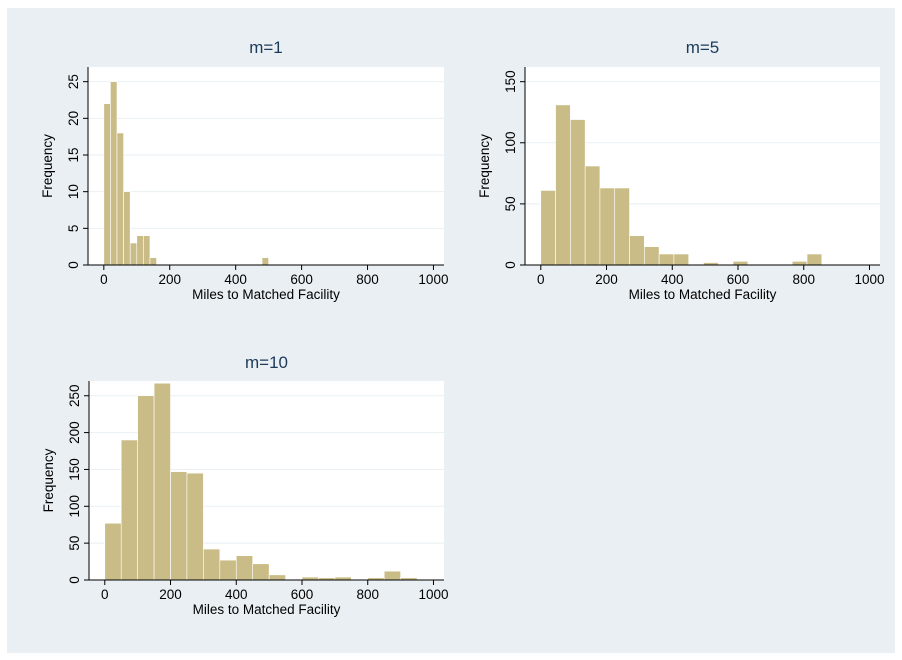 The width and height of the screenshot is (902, 660). What do you see at coordinates (74, 395) in the screenshot?
I see `y-tick-label: 250` at bounding box center [74, 395].